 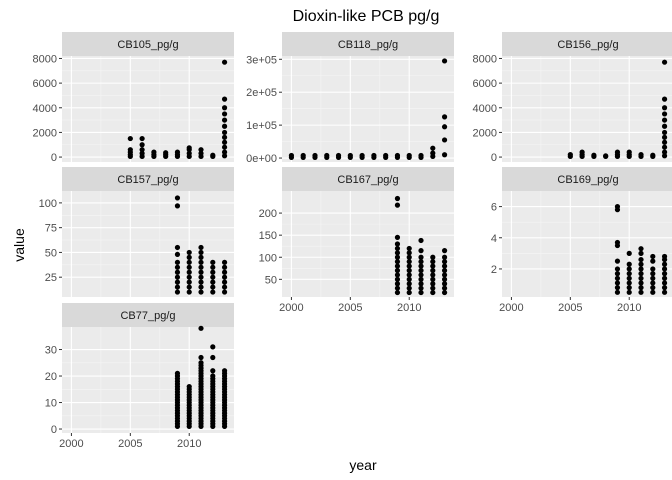 I want to click on panel-background-cb157-pg-g, so click(x=148, y=244).